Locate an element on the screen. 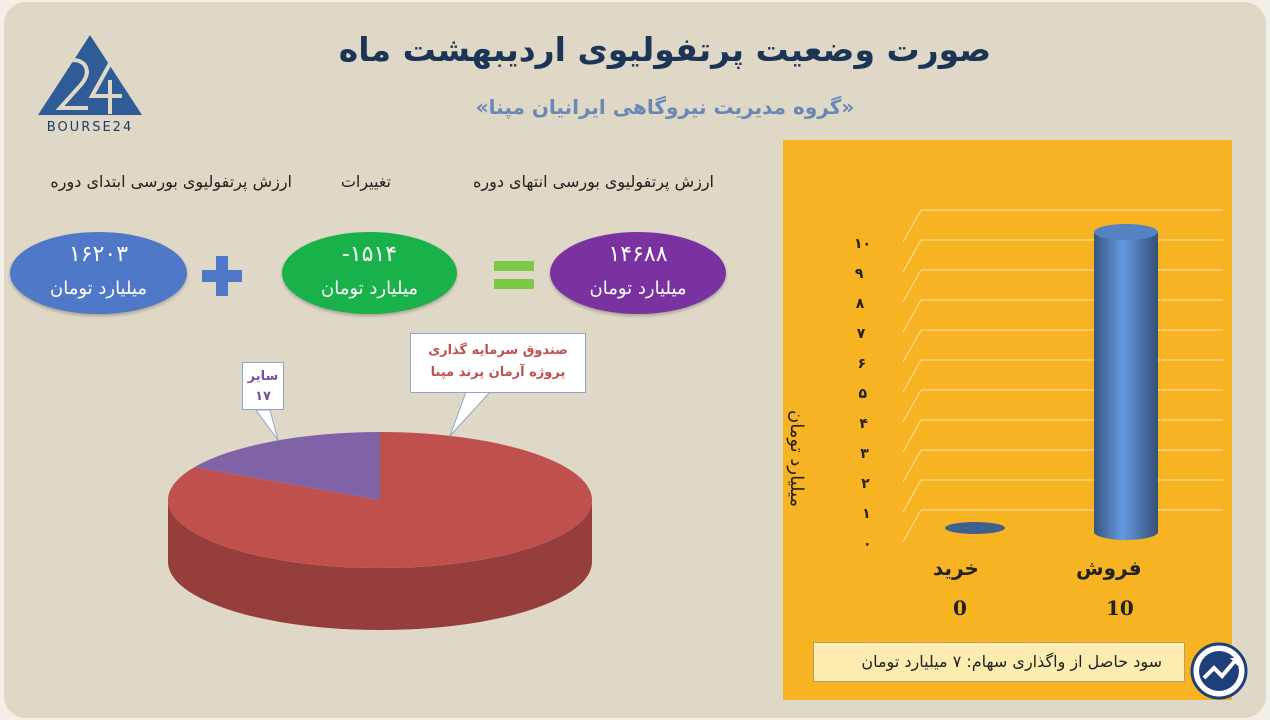 This screenshot has height=720, width=1270. start-value: ۱۶۲۰۳ is located at coordinates (98, 254).